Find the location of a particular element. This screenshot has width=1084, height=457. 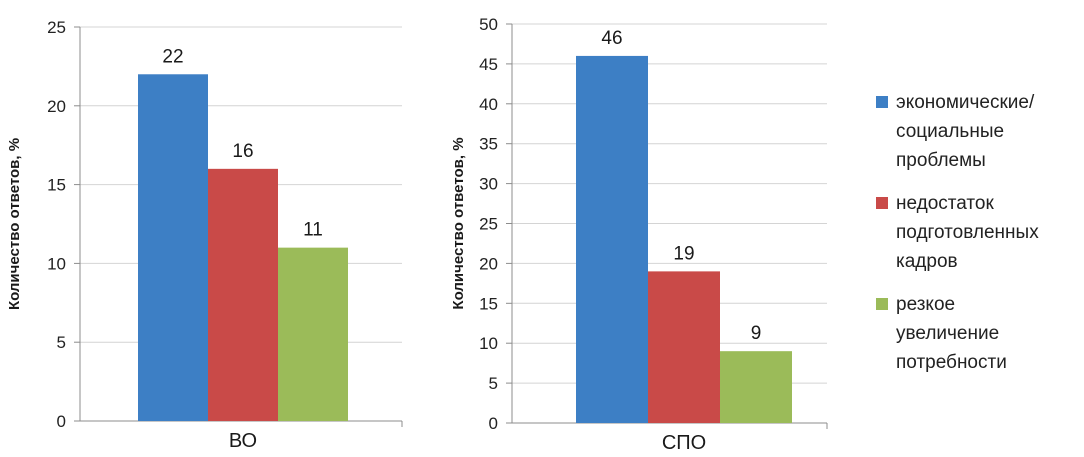

x-category-label: ВО is located at coordinates (243, 441).